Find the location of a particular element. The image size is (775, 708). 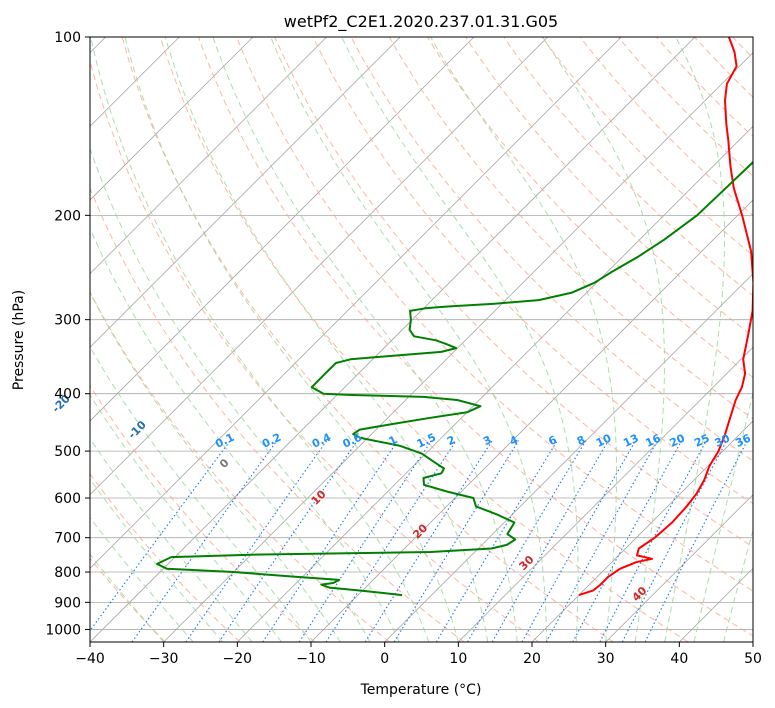

mixing-ratio-label: 2 is located at coordinates (451, 440).